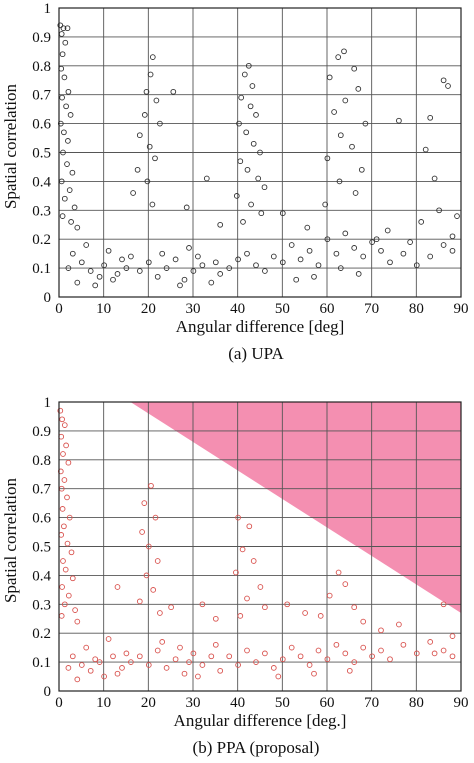 This screenshot has height=763, width=474. I want to click on x-axis-label: Angular difference [deg], so click(260, 326).